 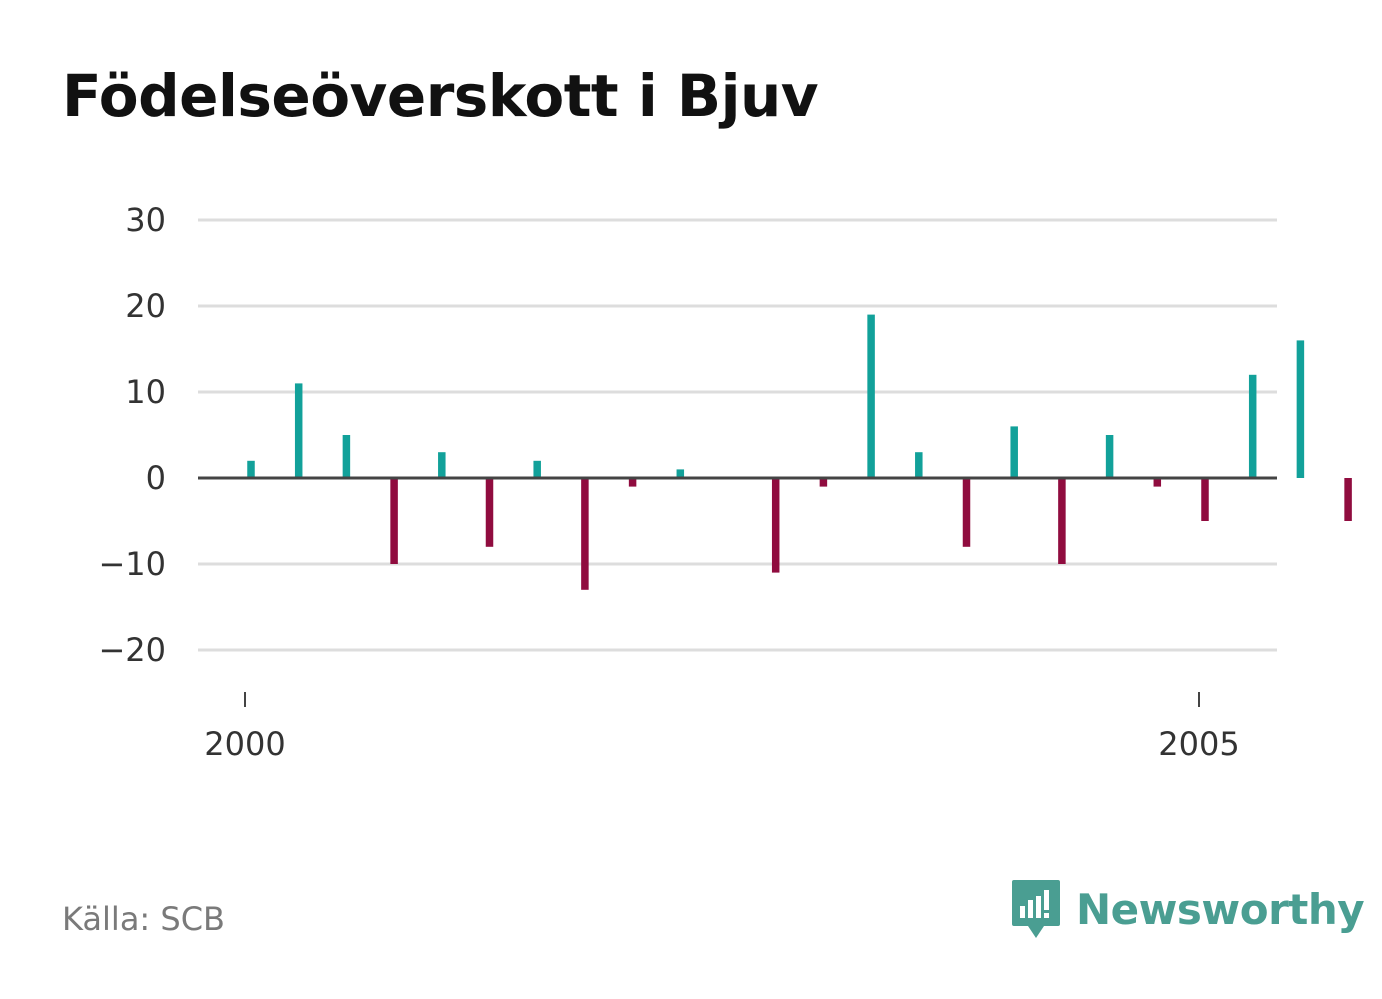 I want to click on chart-title: Födelseöverskott i Bjuv, so click(x=440, y=96).